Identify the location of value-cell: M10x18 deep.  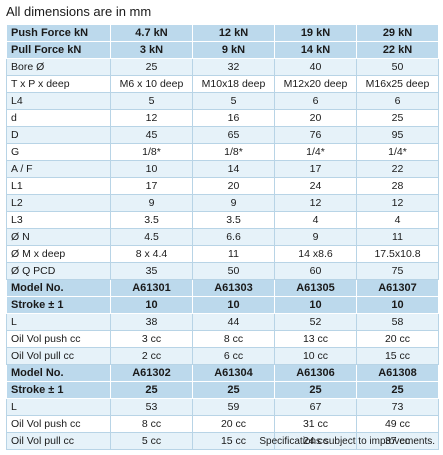
(233, 84).